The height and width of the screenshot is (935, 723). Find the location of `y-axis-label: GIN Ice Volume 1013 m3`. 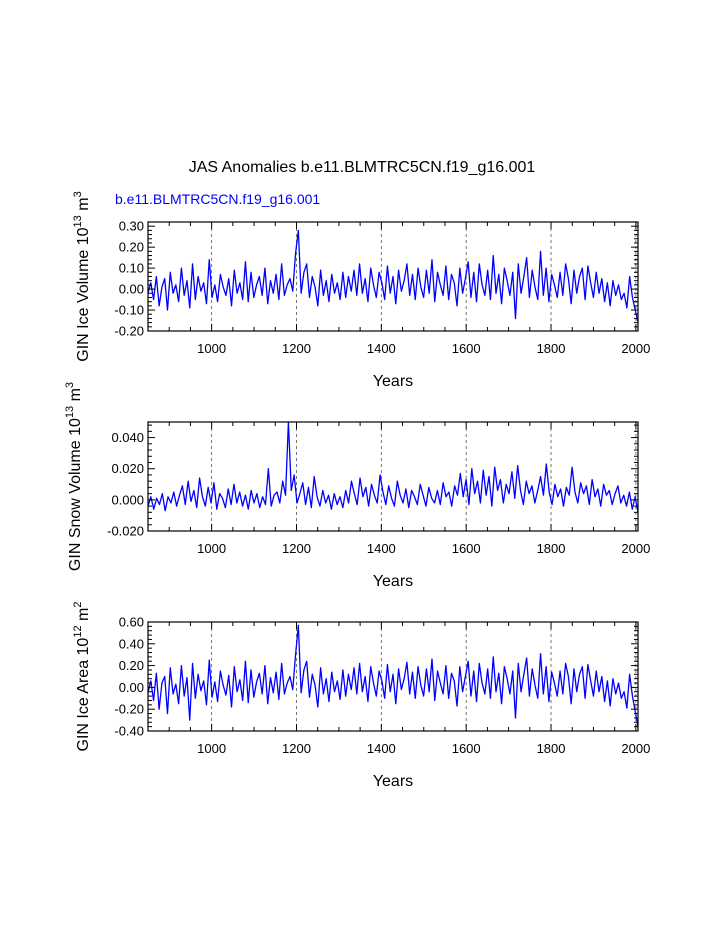

y-axis-label: GIN Ice Volume 1013 m3 is located at coordinates (82, 276).